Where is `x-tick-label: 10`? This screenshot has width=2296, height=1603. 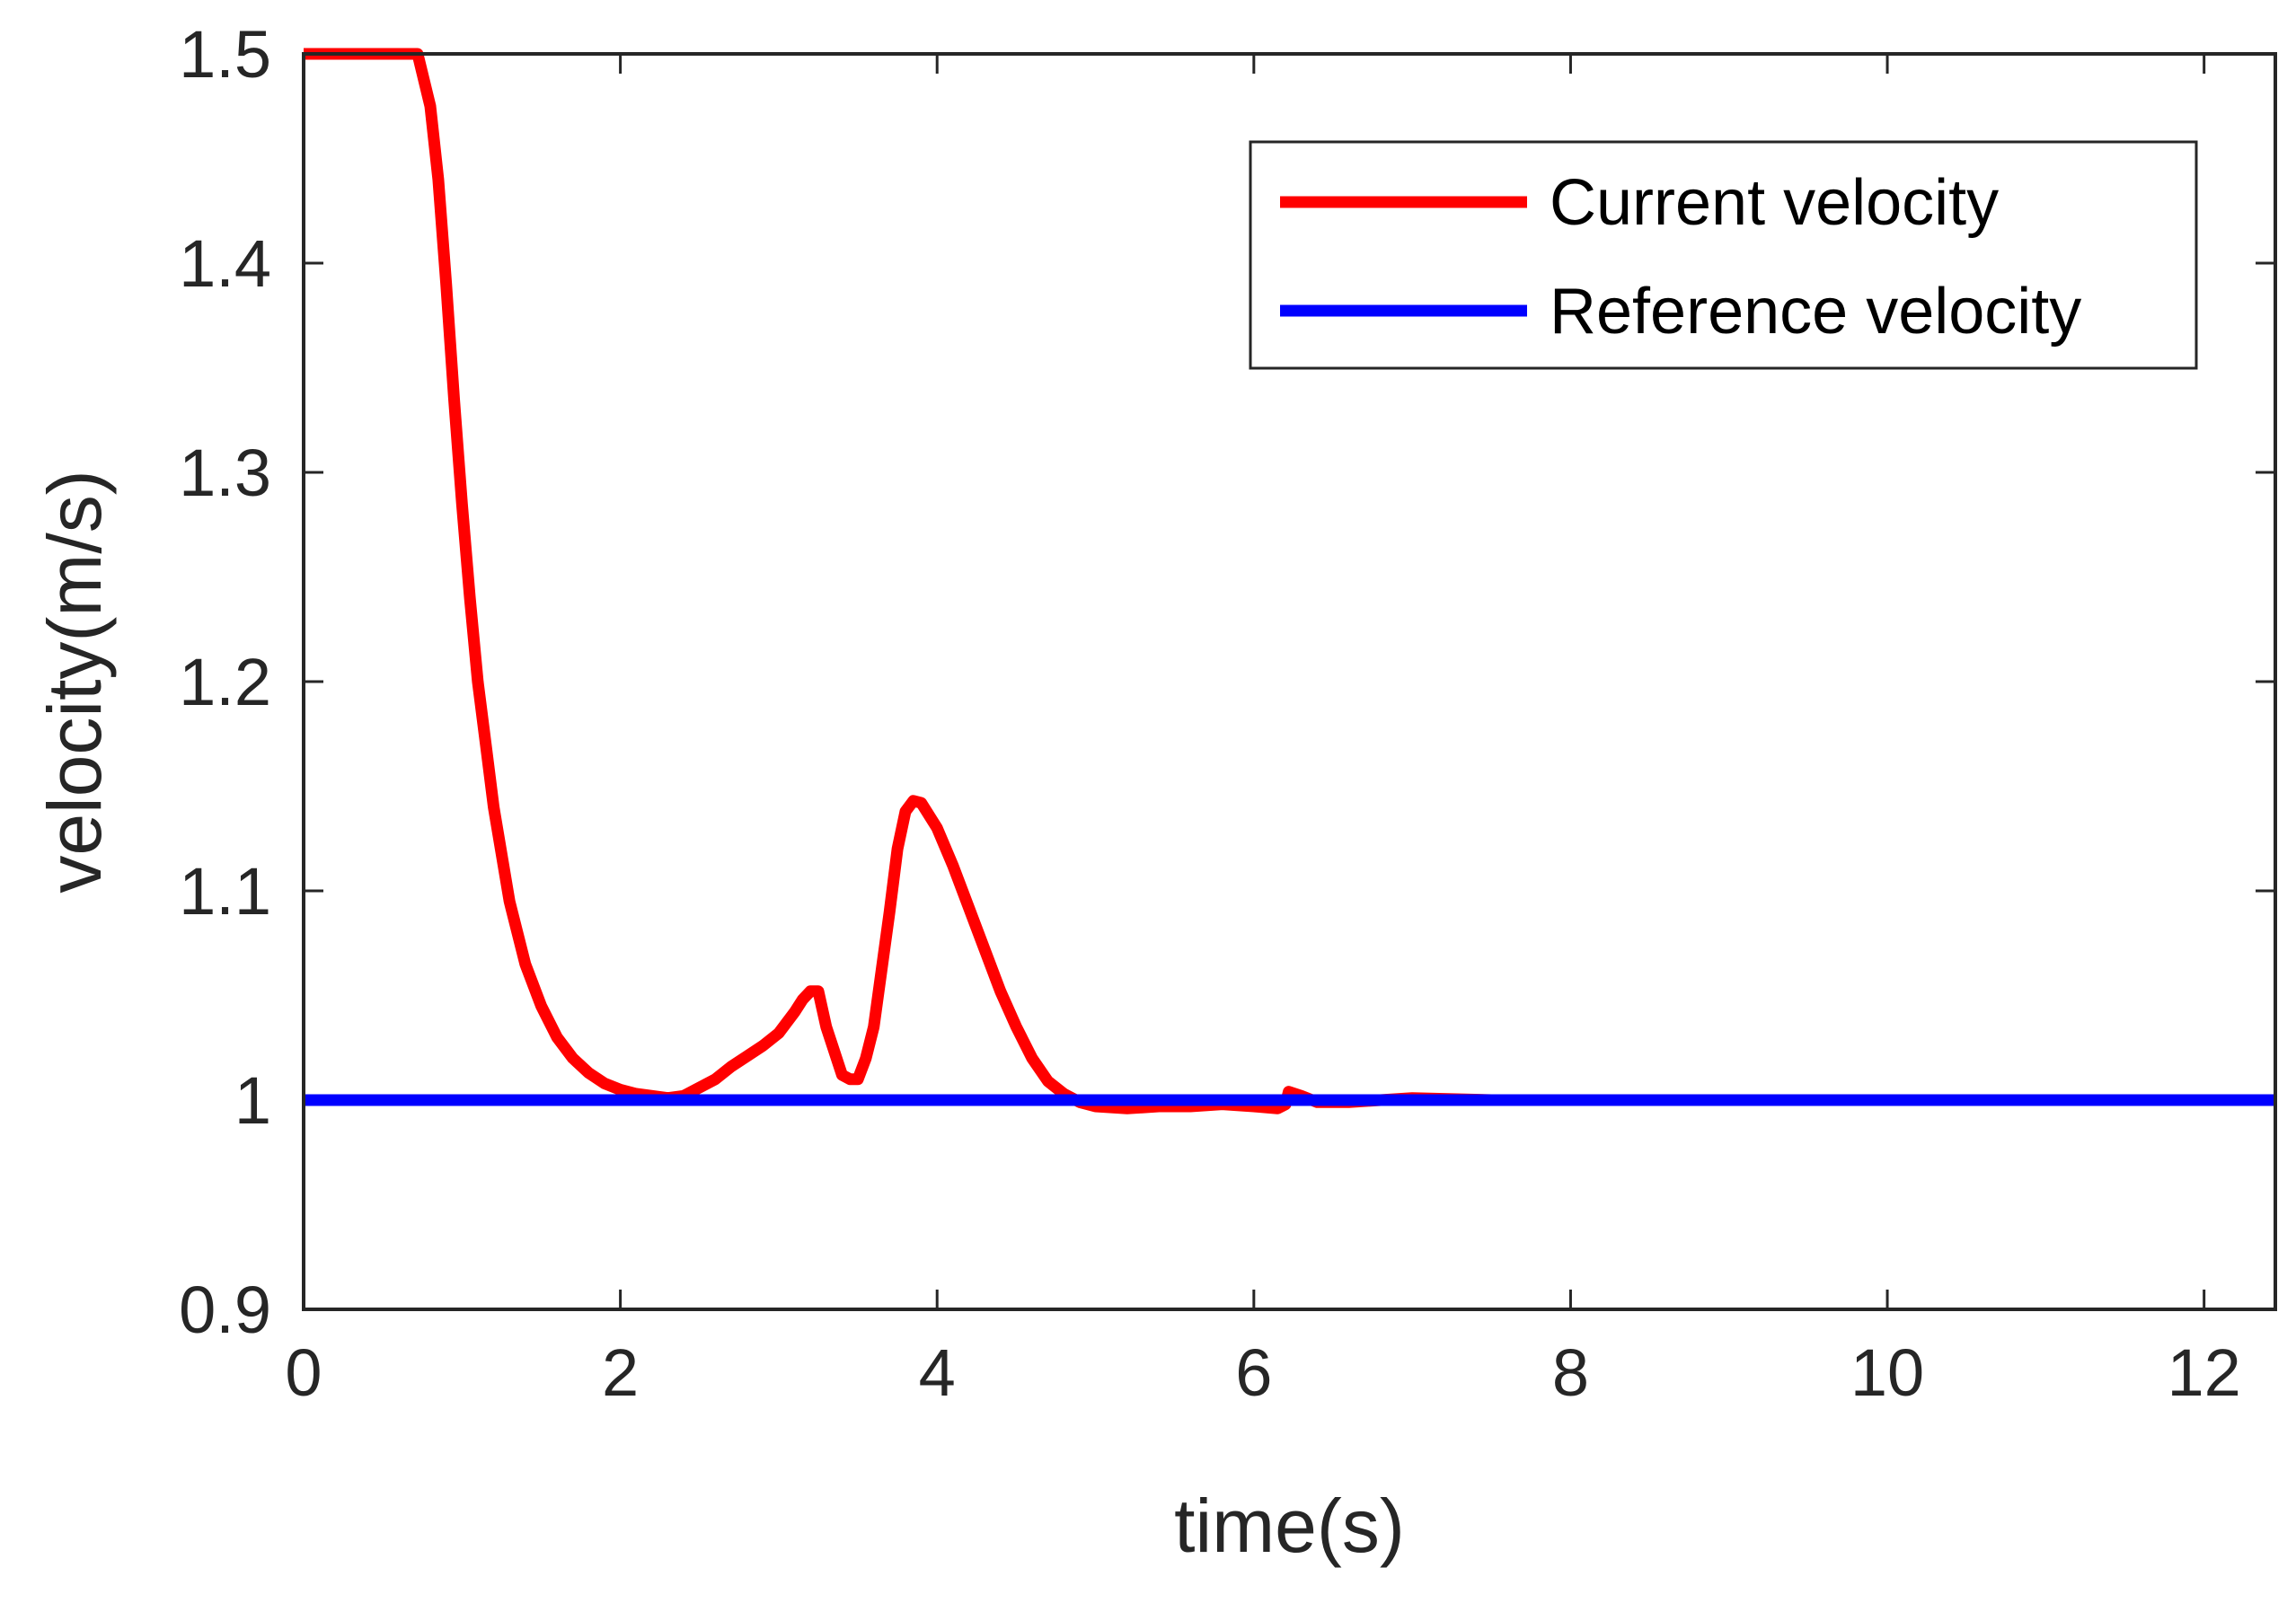 x-tick-label: 10 is located at coordinates (1887, 1372).